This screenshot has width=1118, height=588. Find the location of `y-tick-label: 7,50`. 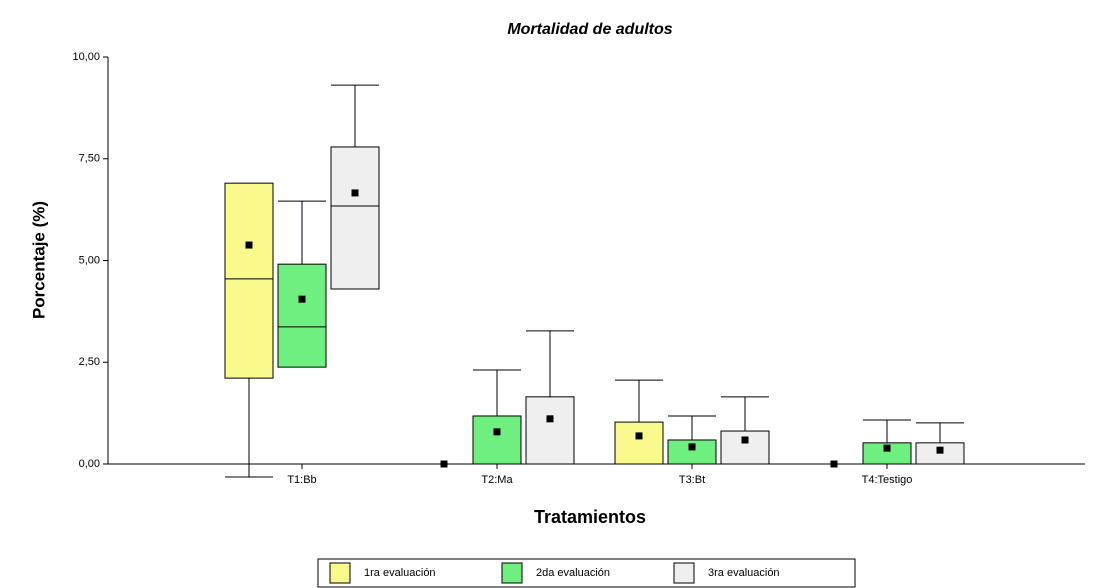

y-tick-label: 7,50 is located at coordinates (89, 159).